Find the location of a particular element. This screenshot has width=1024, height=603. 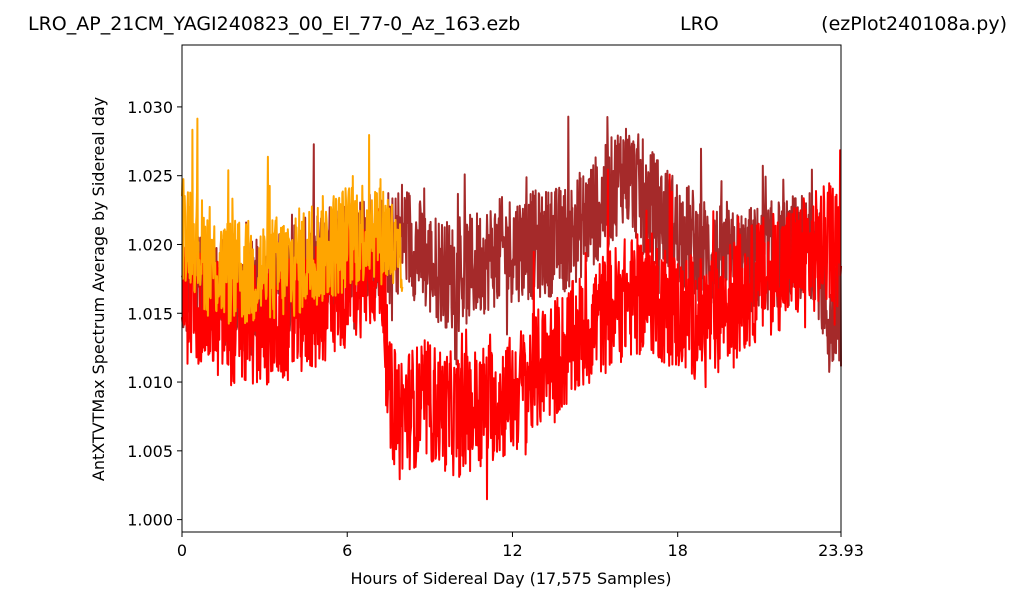

x-tick-label: 0 is located at coordinates (182, 550).